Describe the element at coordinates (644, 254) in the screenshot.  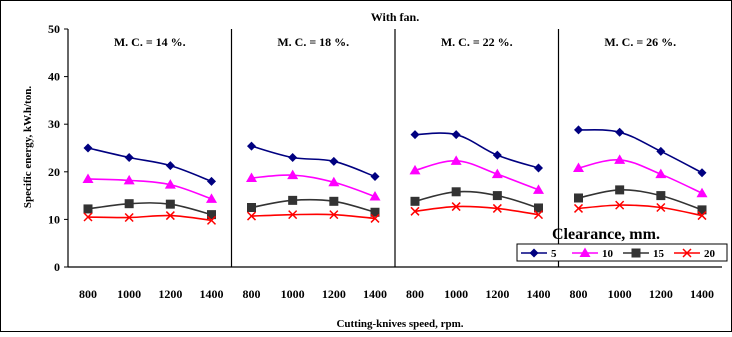
I see `legend-entry: 15` at that location.